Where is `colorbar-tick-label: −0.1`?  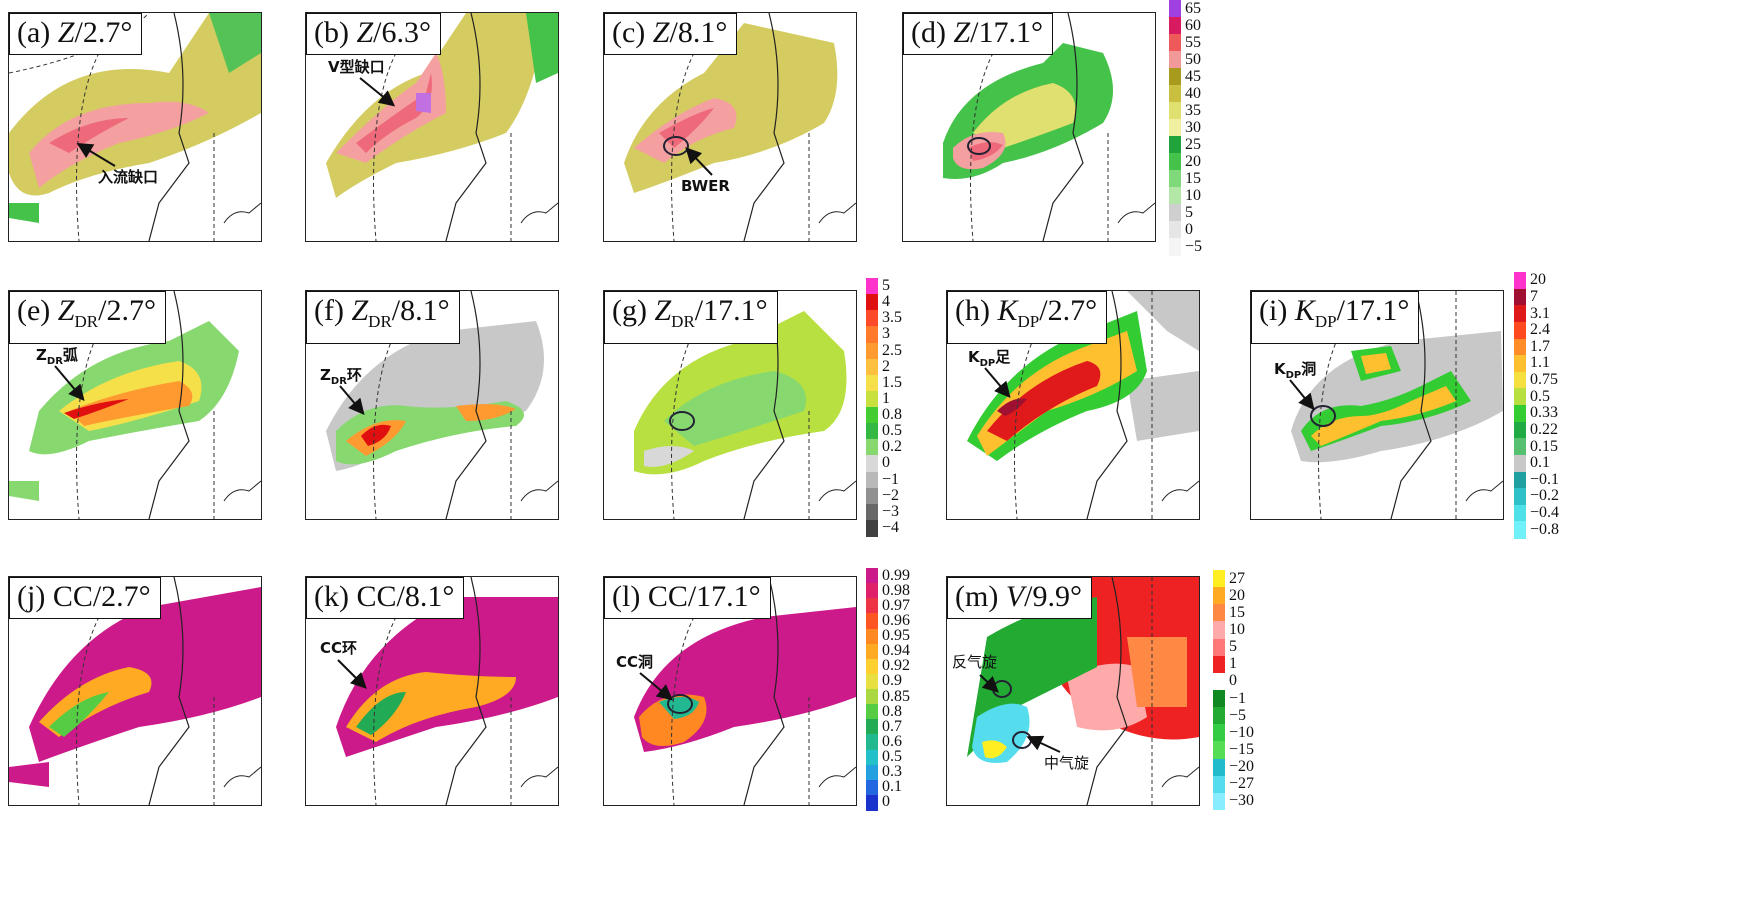
colorbar-tick-label: −0.1 is located at coordinates (1545, 479).